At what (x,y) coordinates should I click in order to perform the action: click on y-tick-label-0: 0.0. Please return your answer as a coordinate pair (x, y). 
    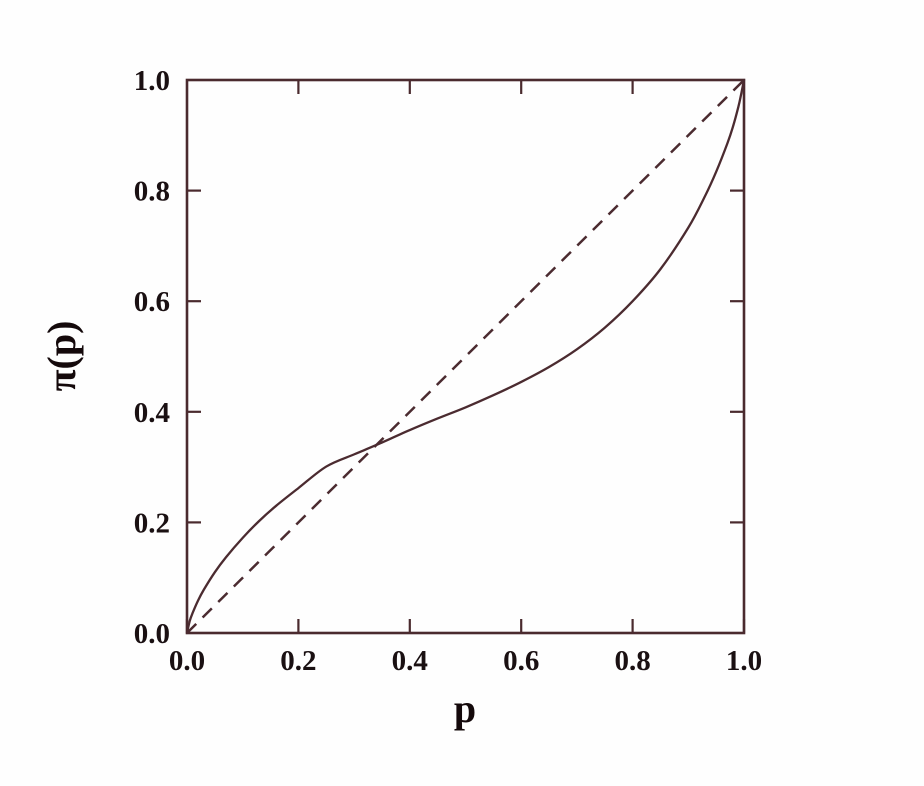
    Looking at the image, I should click on (152, 634).